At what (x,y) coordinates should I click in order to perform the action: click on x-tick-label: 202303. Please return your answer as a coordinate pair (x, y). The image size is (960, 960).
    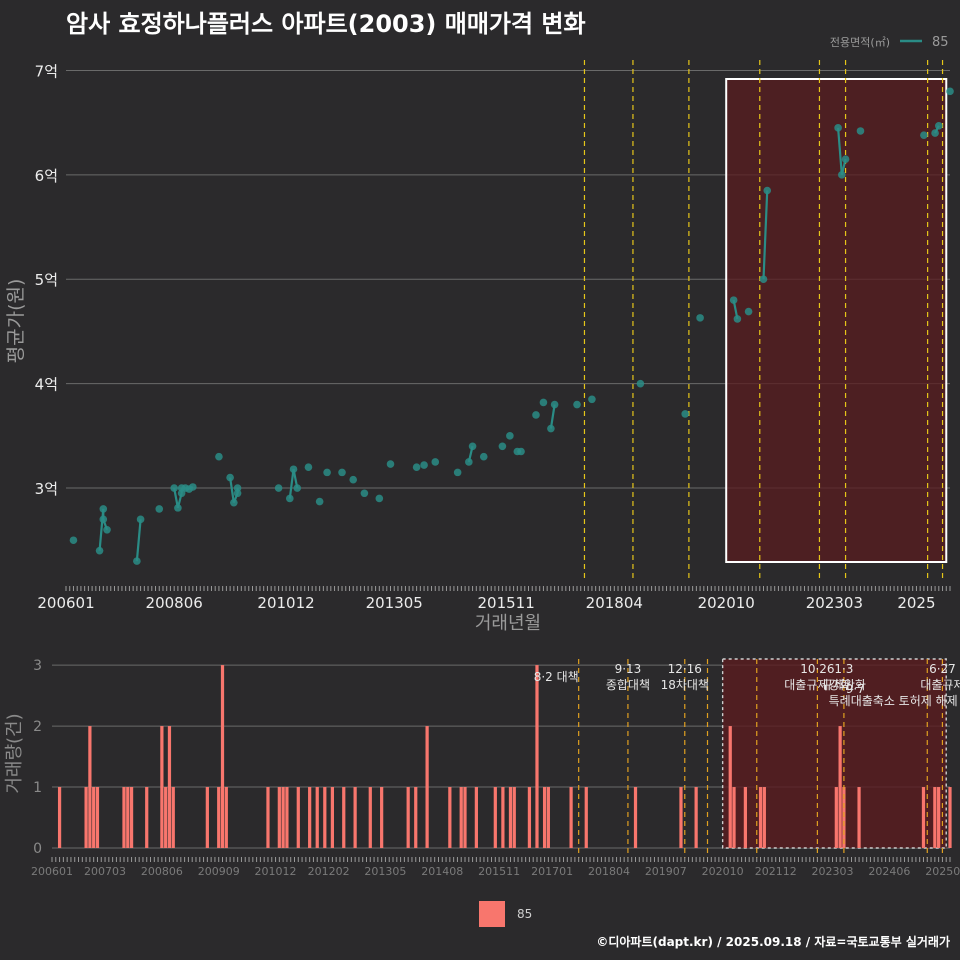
    Looking at the image, I should click on (834, 603).